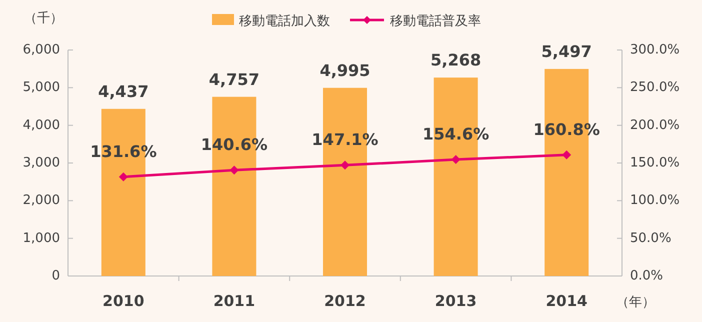 This screenshot has height=322, width=702. Describe the element at coordinates (651, 238) in the screenshot. I see `y2-tick-label: 50.0%` at that location.